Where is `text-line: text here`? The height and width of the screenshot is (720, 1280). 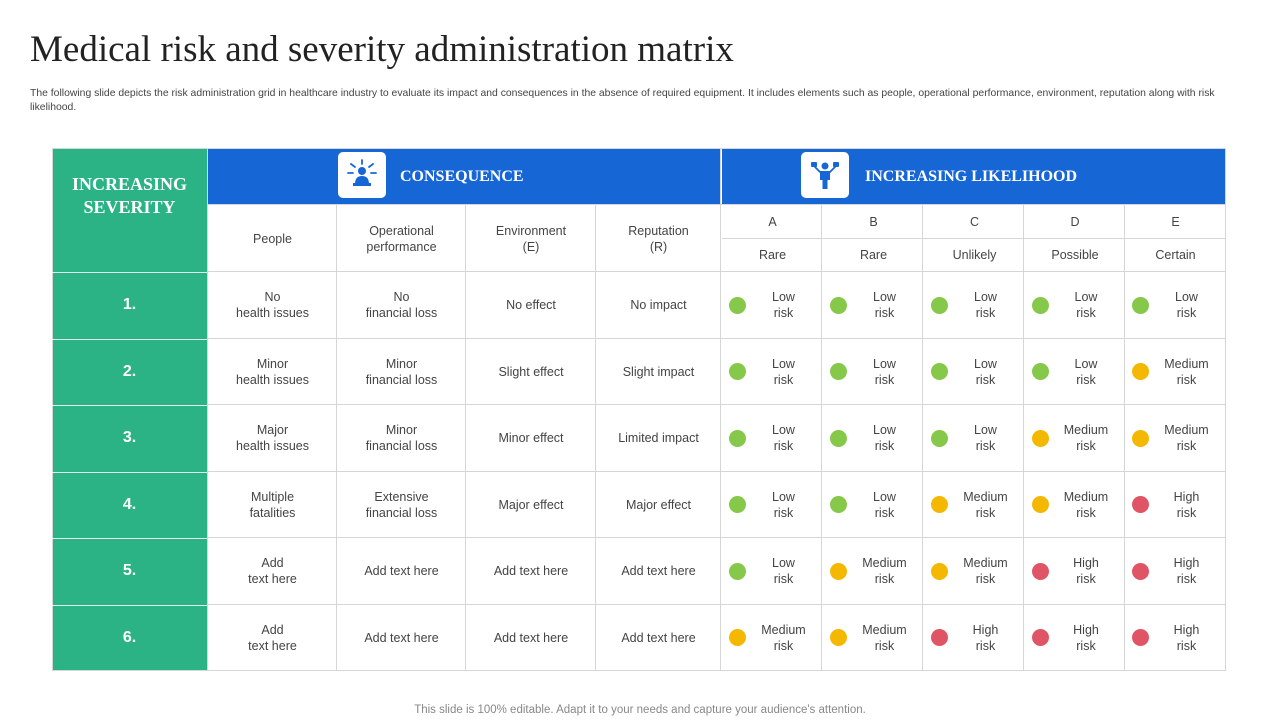
text-line: text here is located at coordinates (272, 645).